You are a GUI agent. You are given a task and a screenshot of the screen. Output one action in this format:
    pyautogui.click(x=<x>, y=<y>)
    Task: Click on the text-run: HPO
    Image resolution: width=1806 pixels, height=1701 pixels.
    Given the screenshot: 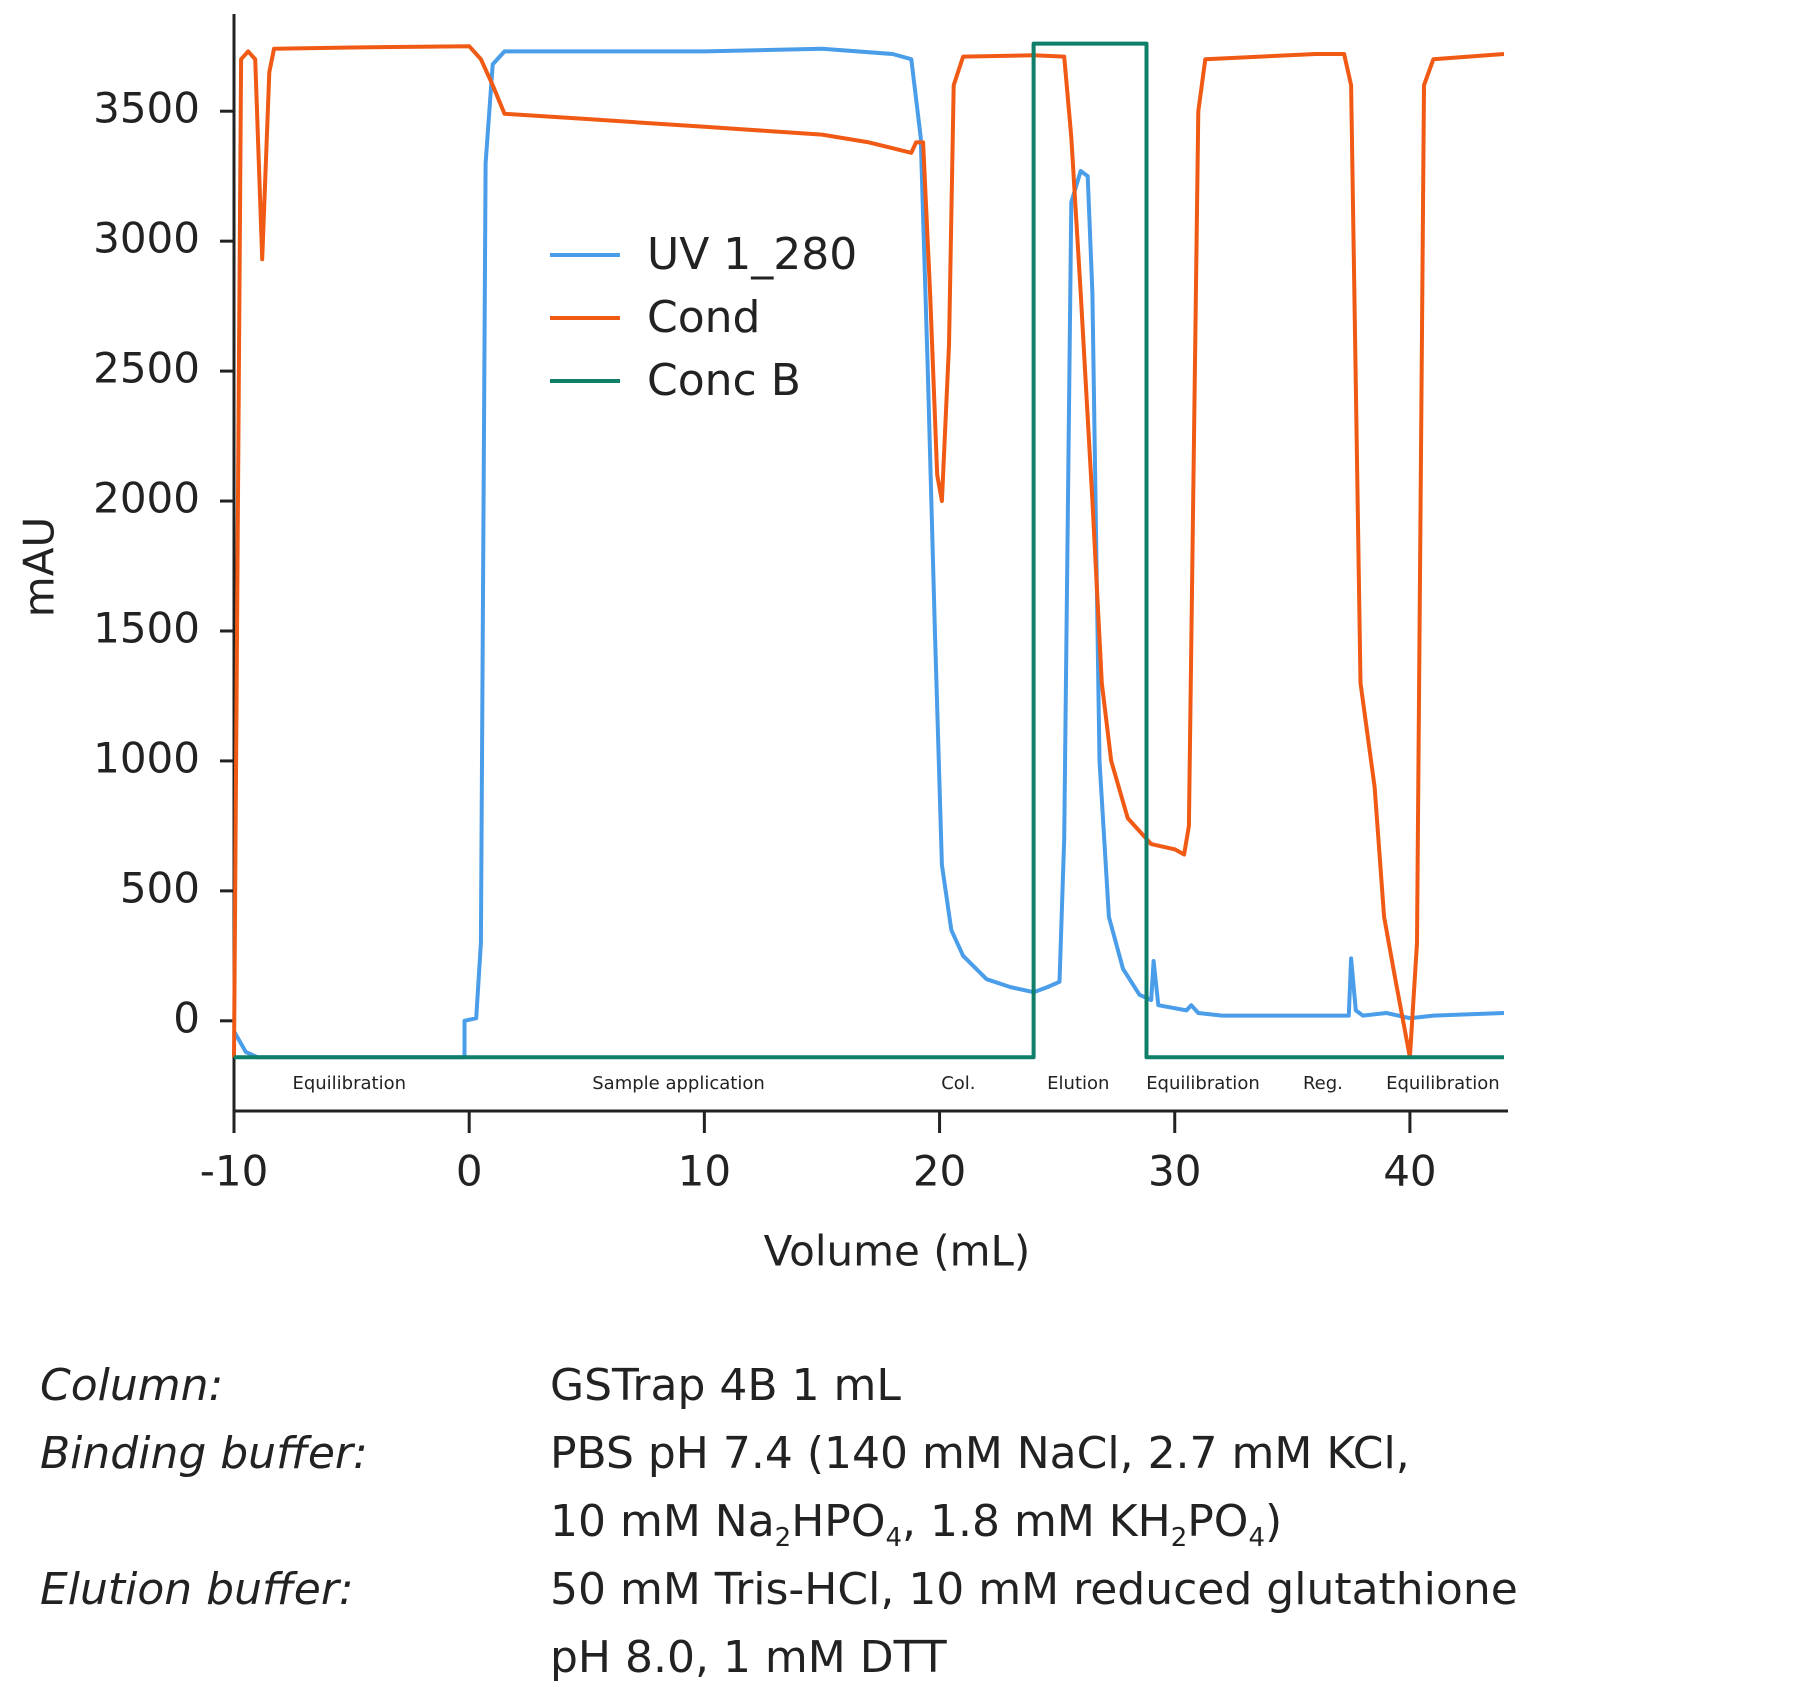 What is the action you would take?
    pyautogui.click(x=838, y=1521)
    